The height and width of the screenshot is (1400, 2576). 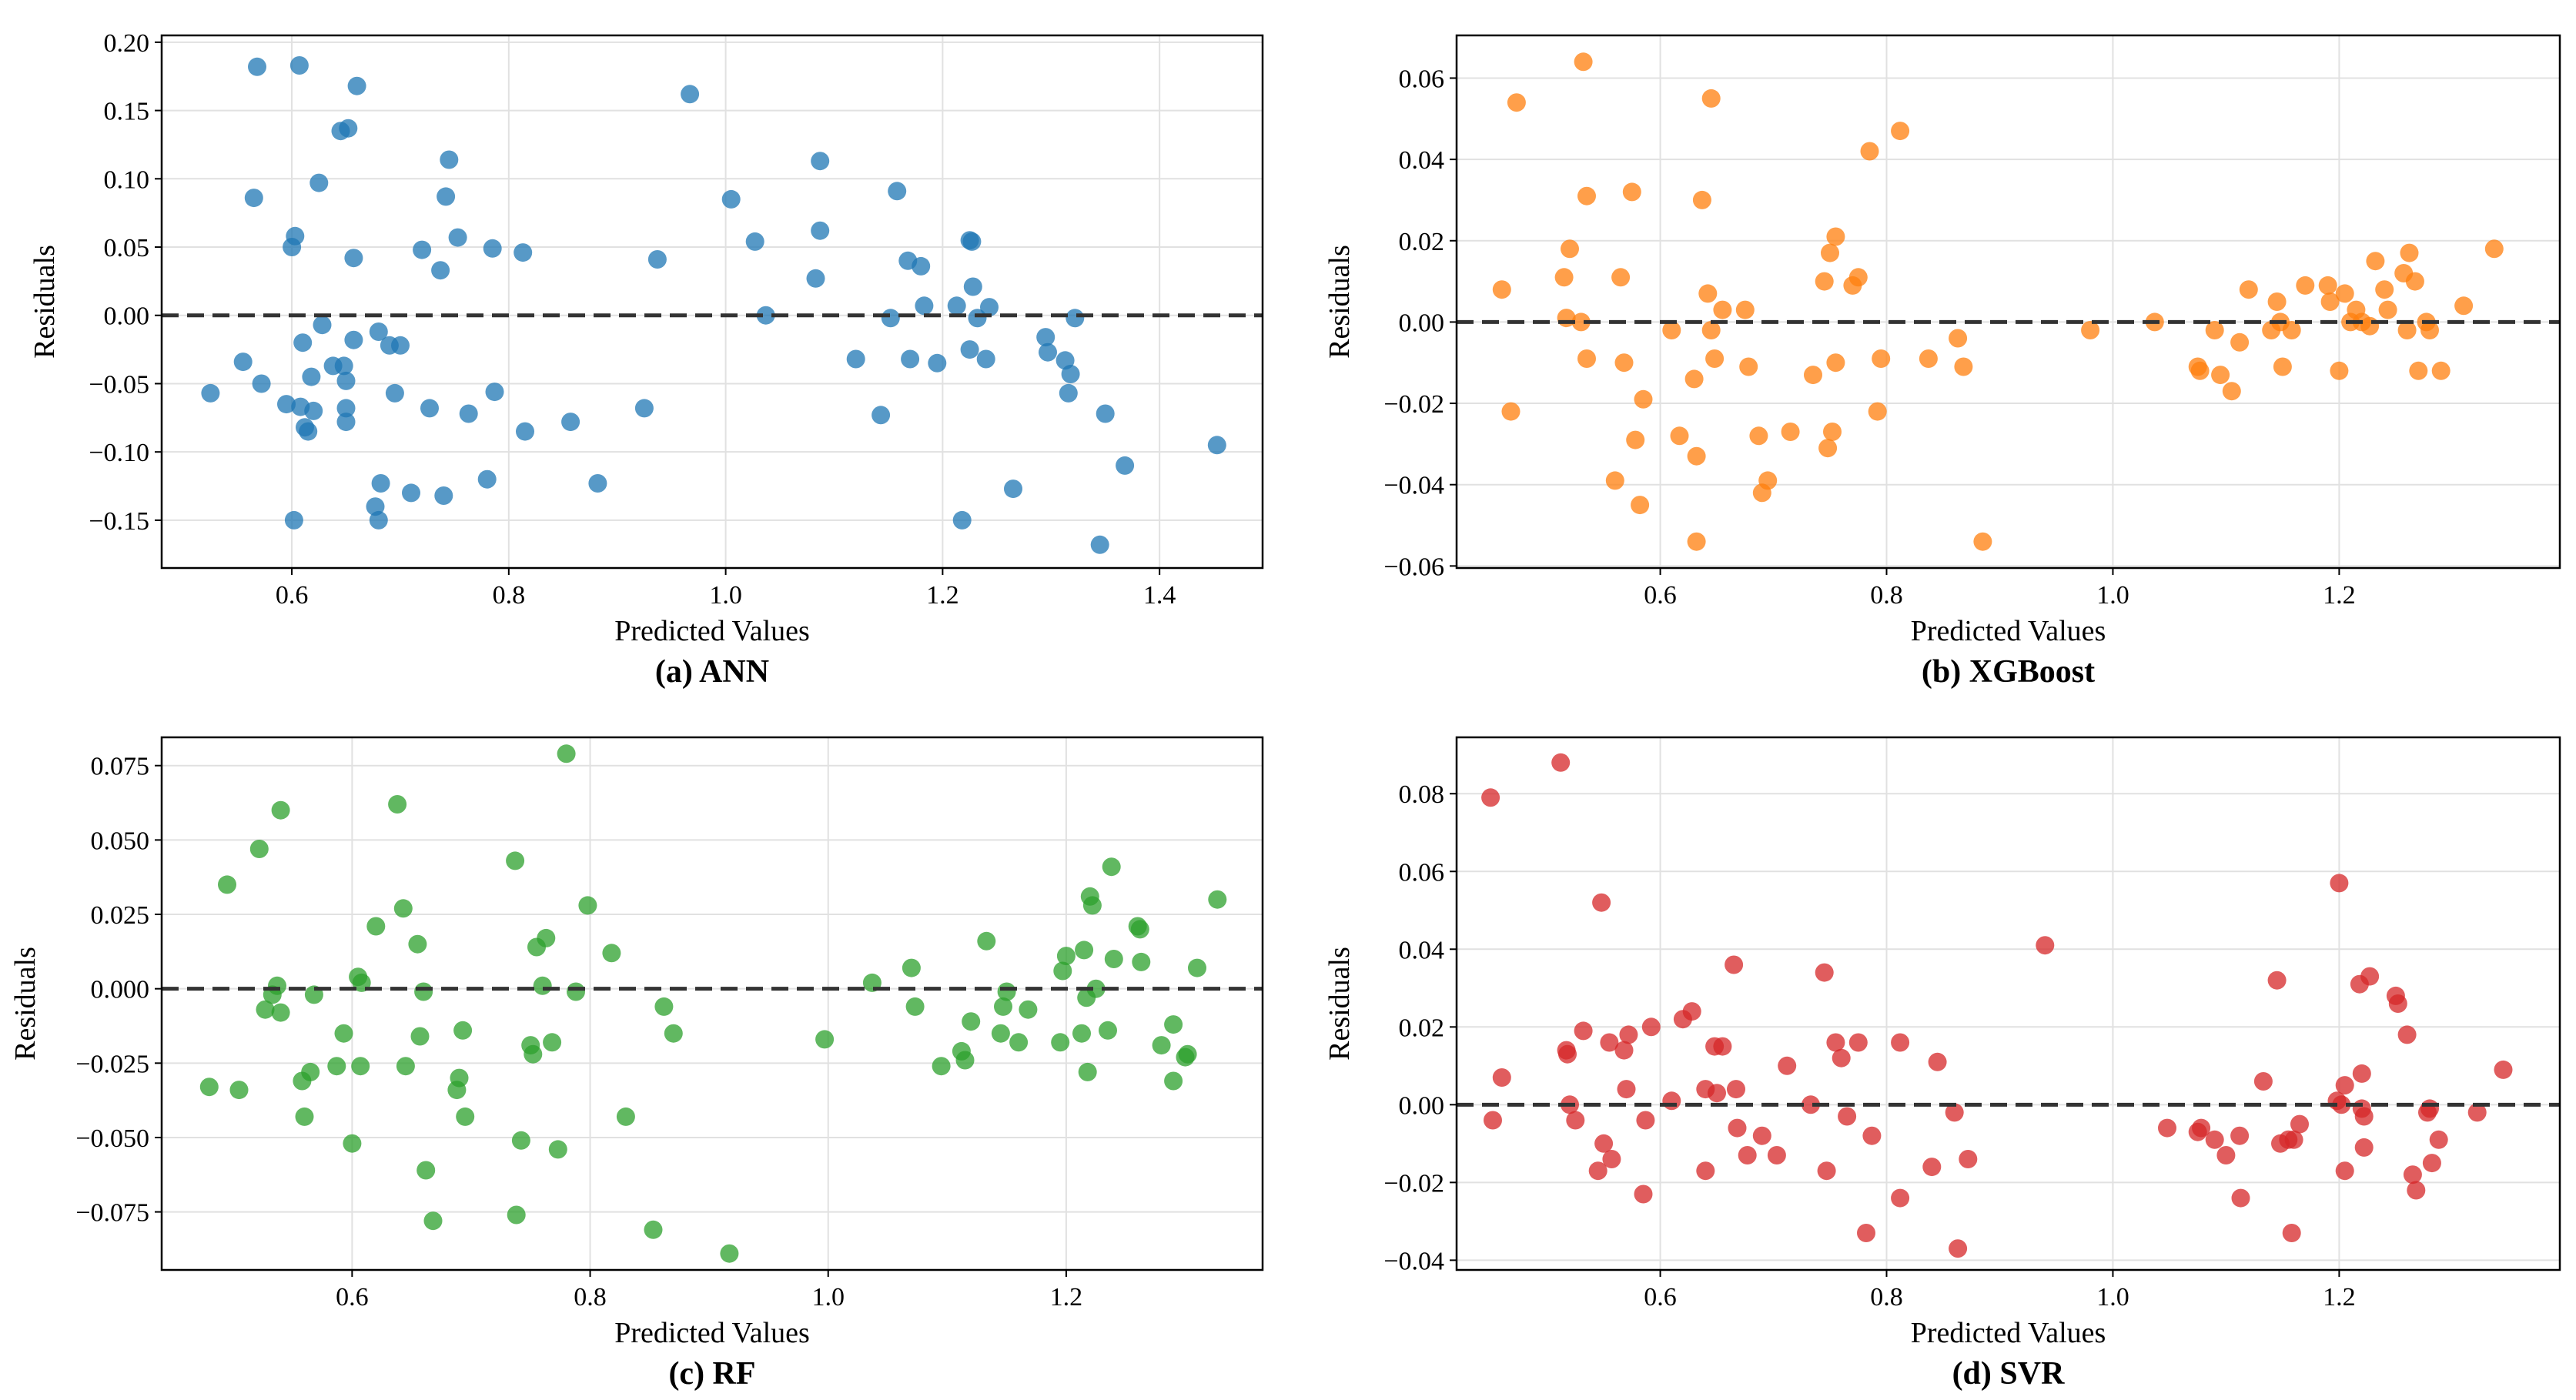 What do you see at coordinates (1159, 596) in the screenshot?
I see `x-tick-label: 1.4` at bounding box center [1159, 596].